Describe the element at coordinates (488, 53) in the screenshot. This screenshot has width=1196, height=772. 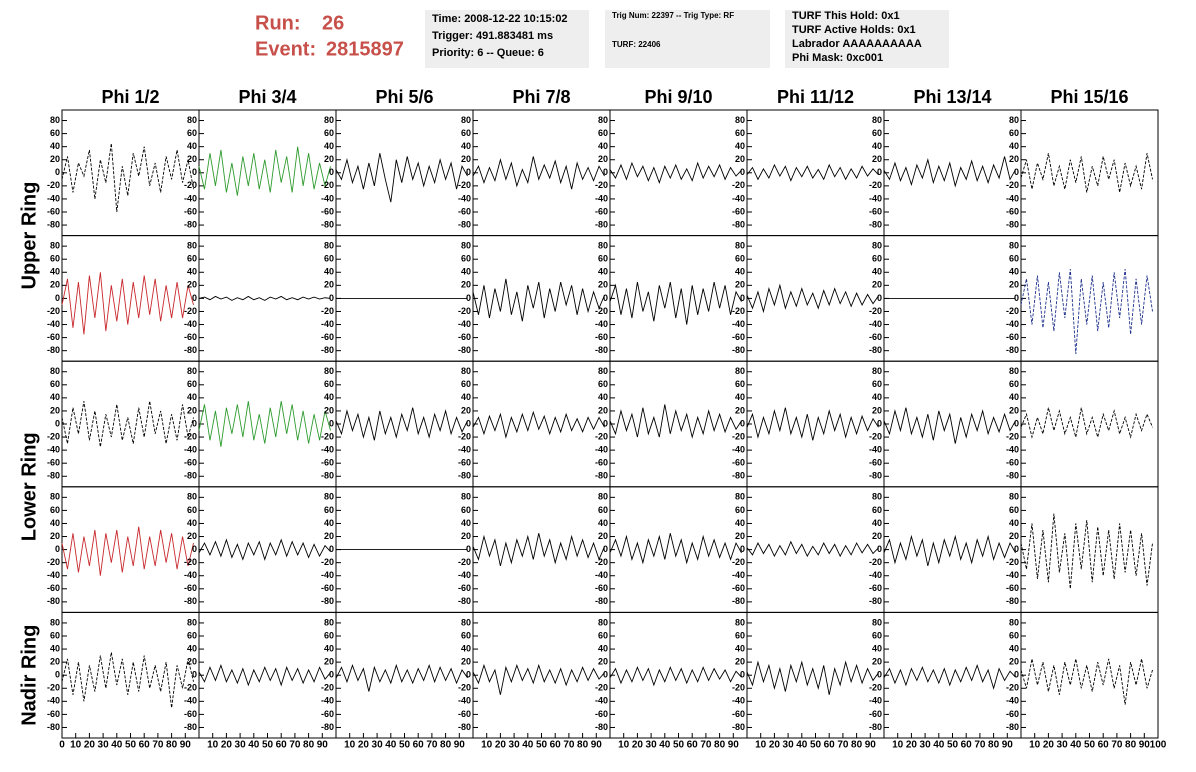
I see `info-text: Priority: 6 -- Queue: 6` at that location.